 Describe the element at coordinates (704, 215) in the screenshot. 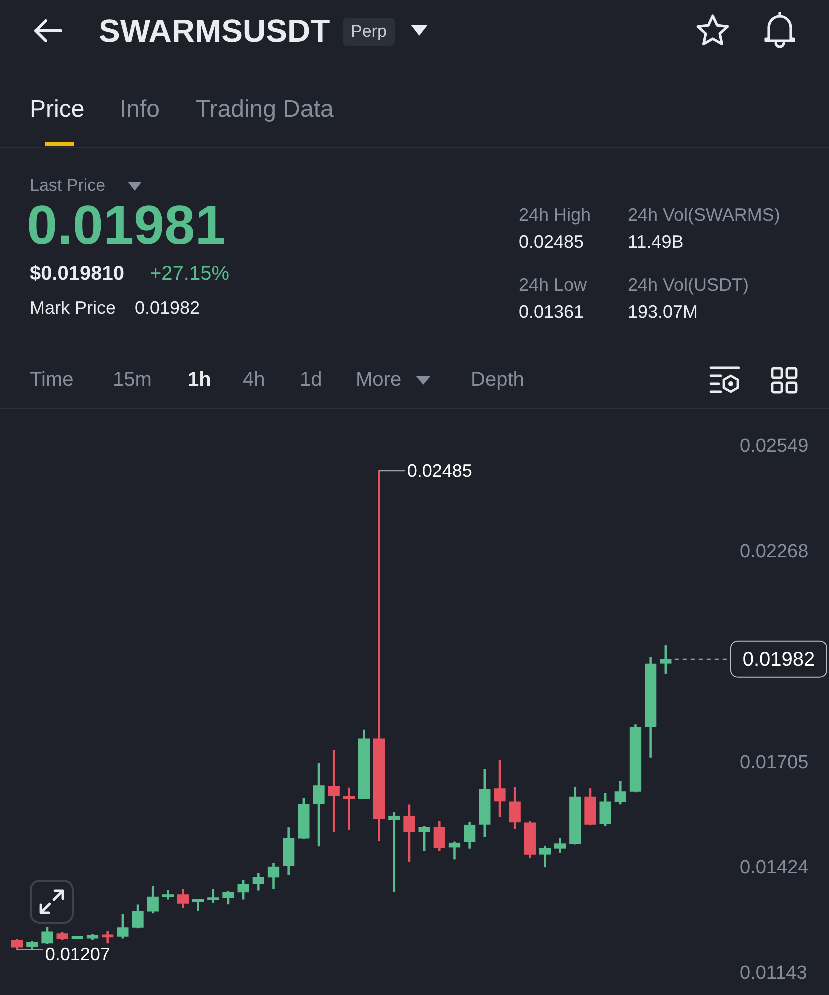

I see `text: 24h Vol(SWARMS)` at that location.